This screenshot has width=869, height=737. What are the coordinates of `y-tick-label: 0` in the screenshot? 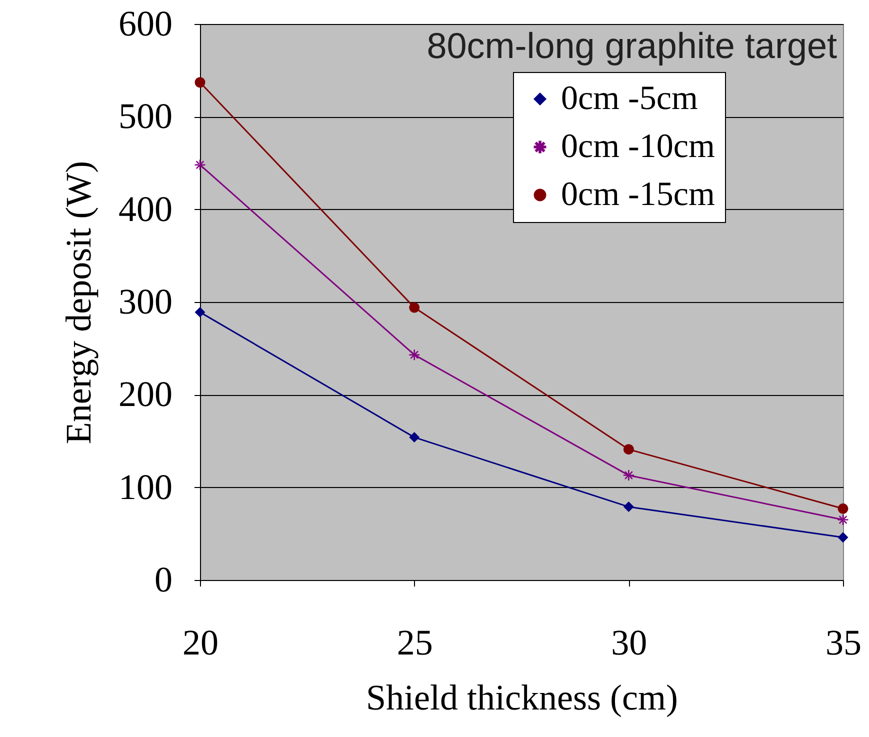 It's located at (163, 580).